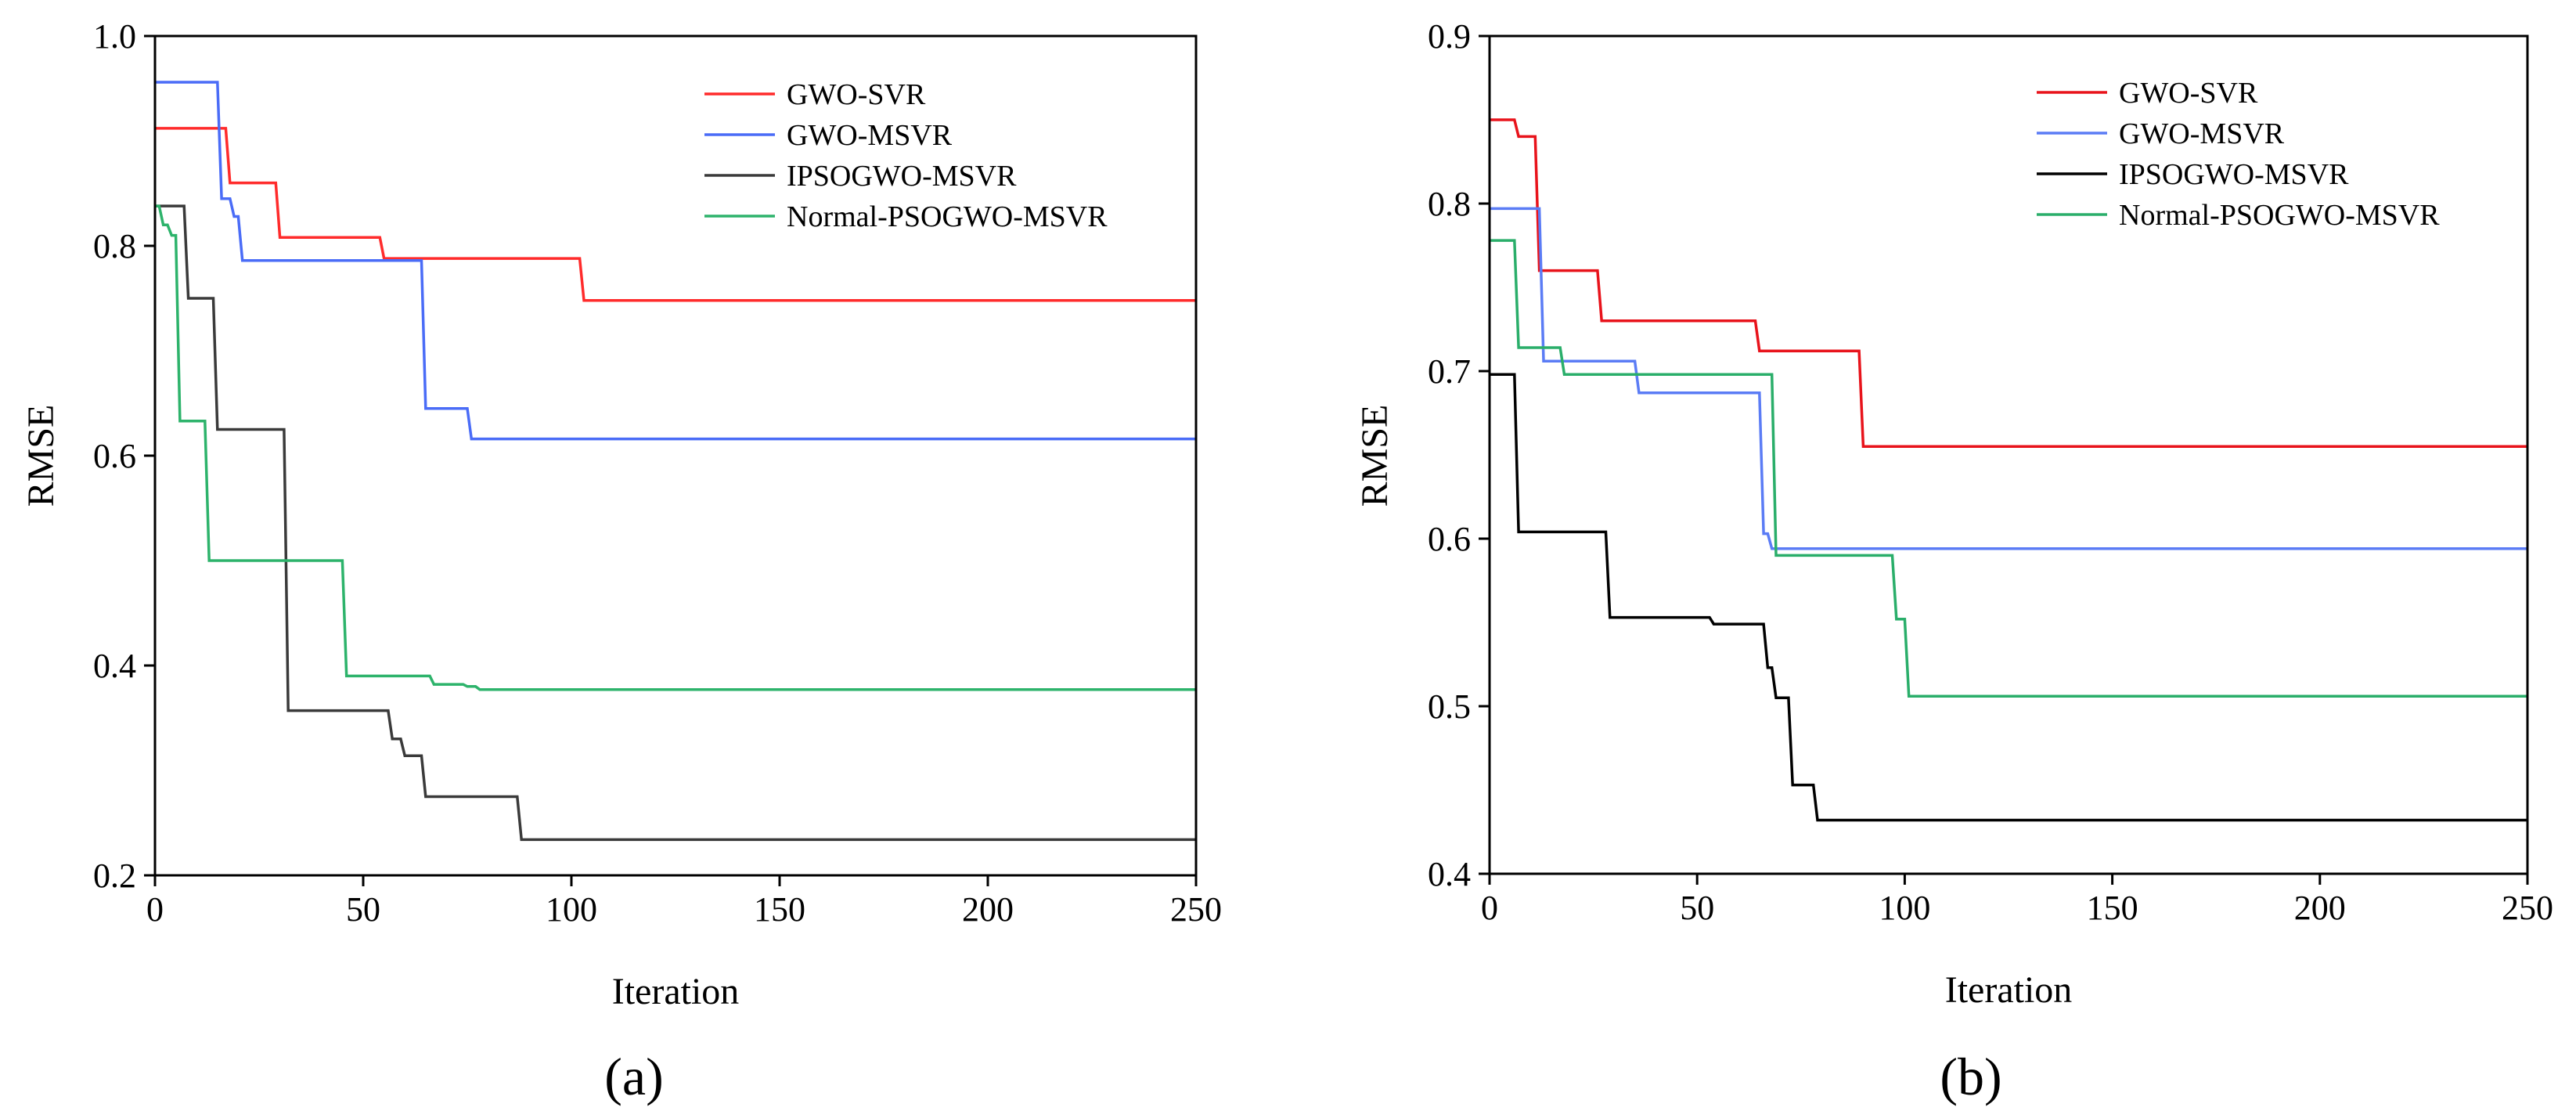 This screenshot has height=1111, width=2576. I want to click on panel-label-b: (b), so click(1970, 1076).